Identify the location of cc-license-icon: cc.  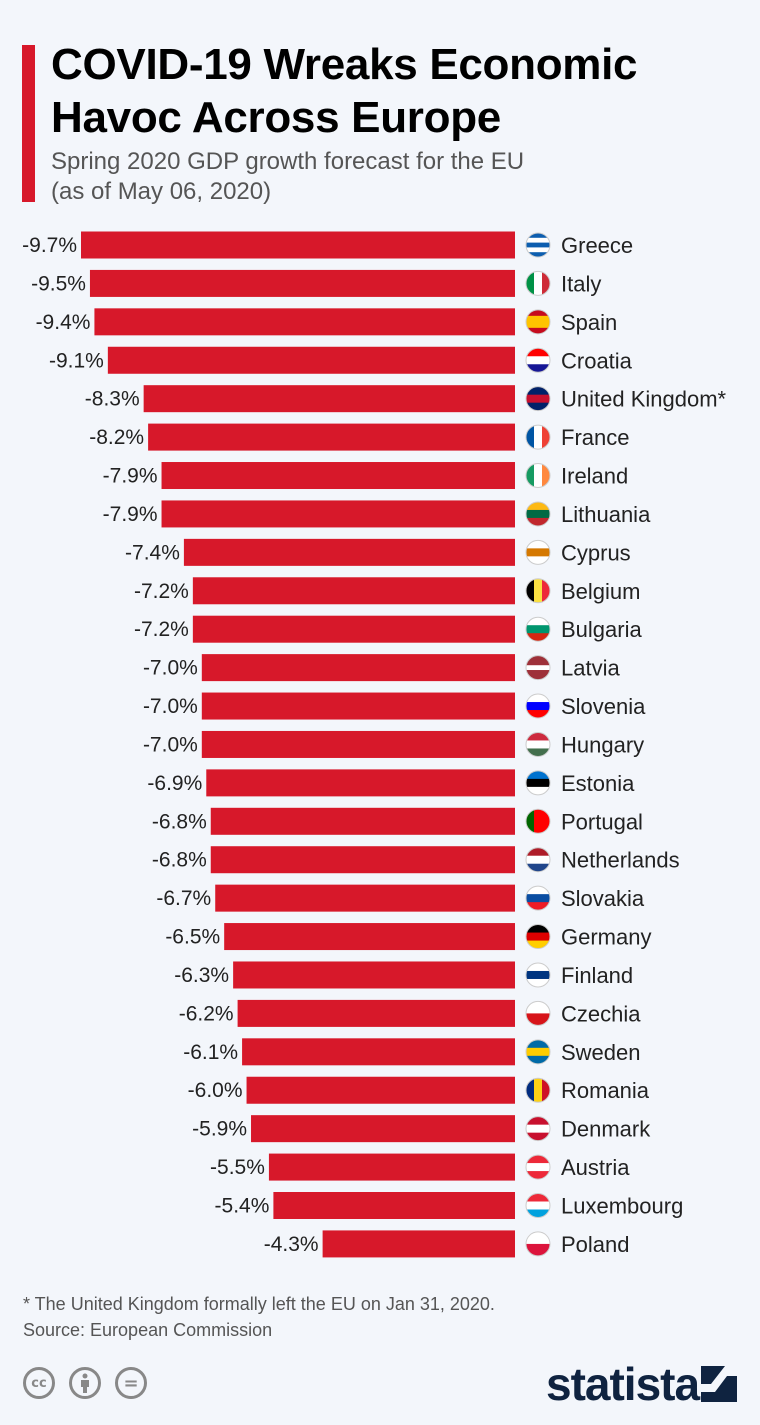
(39, 1383).